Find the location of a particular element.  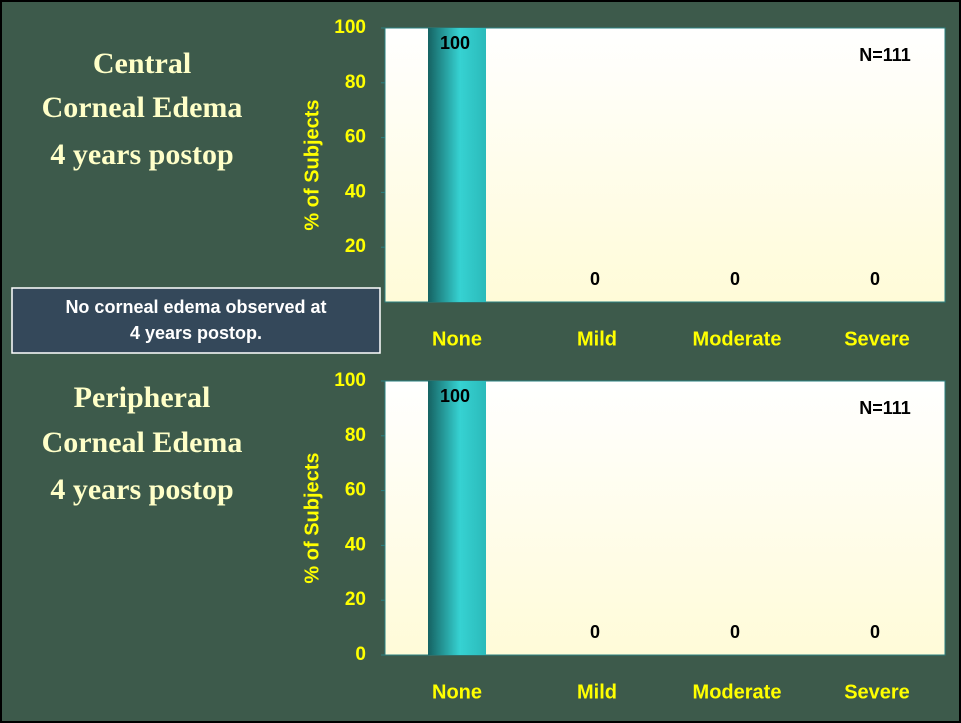

chart-title: Peripheral is located at coordinates (142, 397).